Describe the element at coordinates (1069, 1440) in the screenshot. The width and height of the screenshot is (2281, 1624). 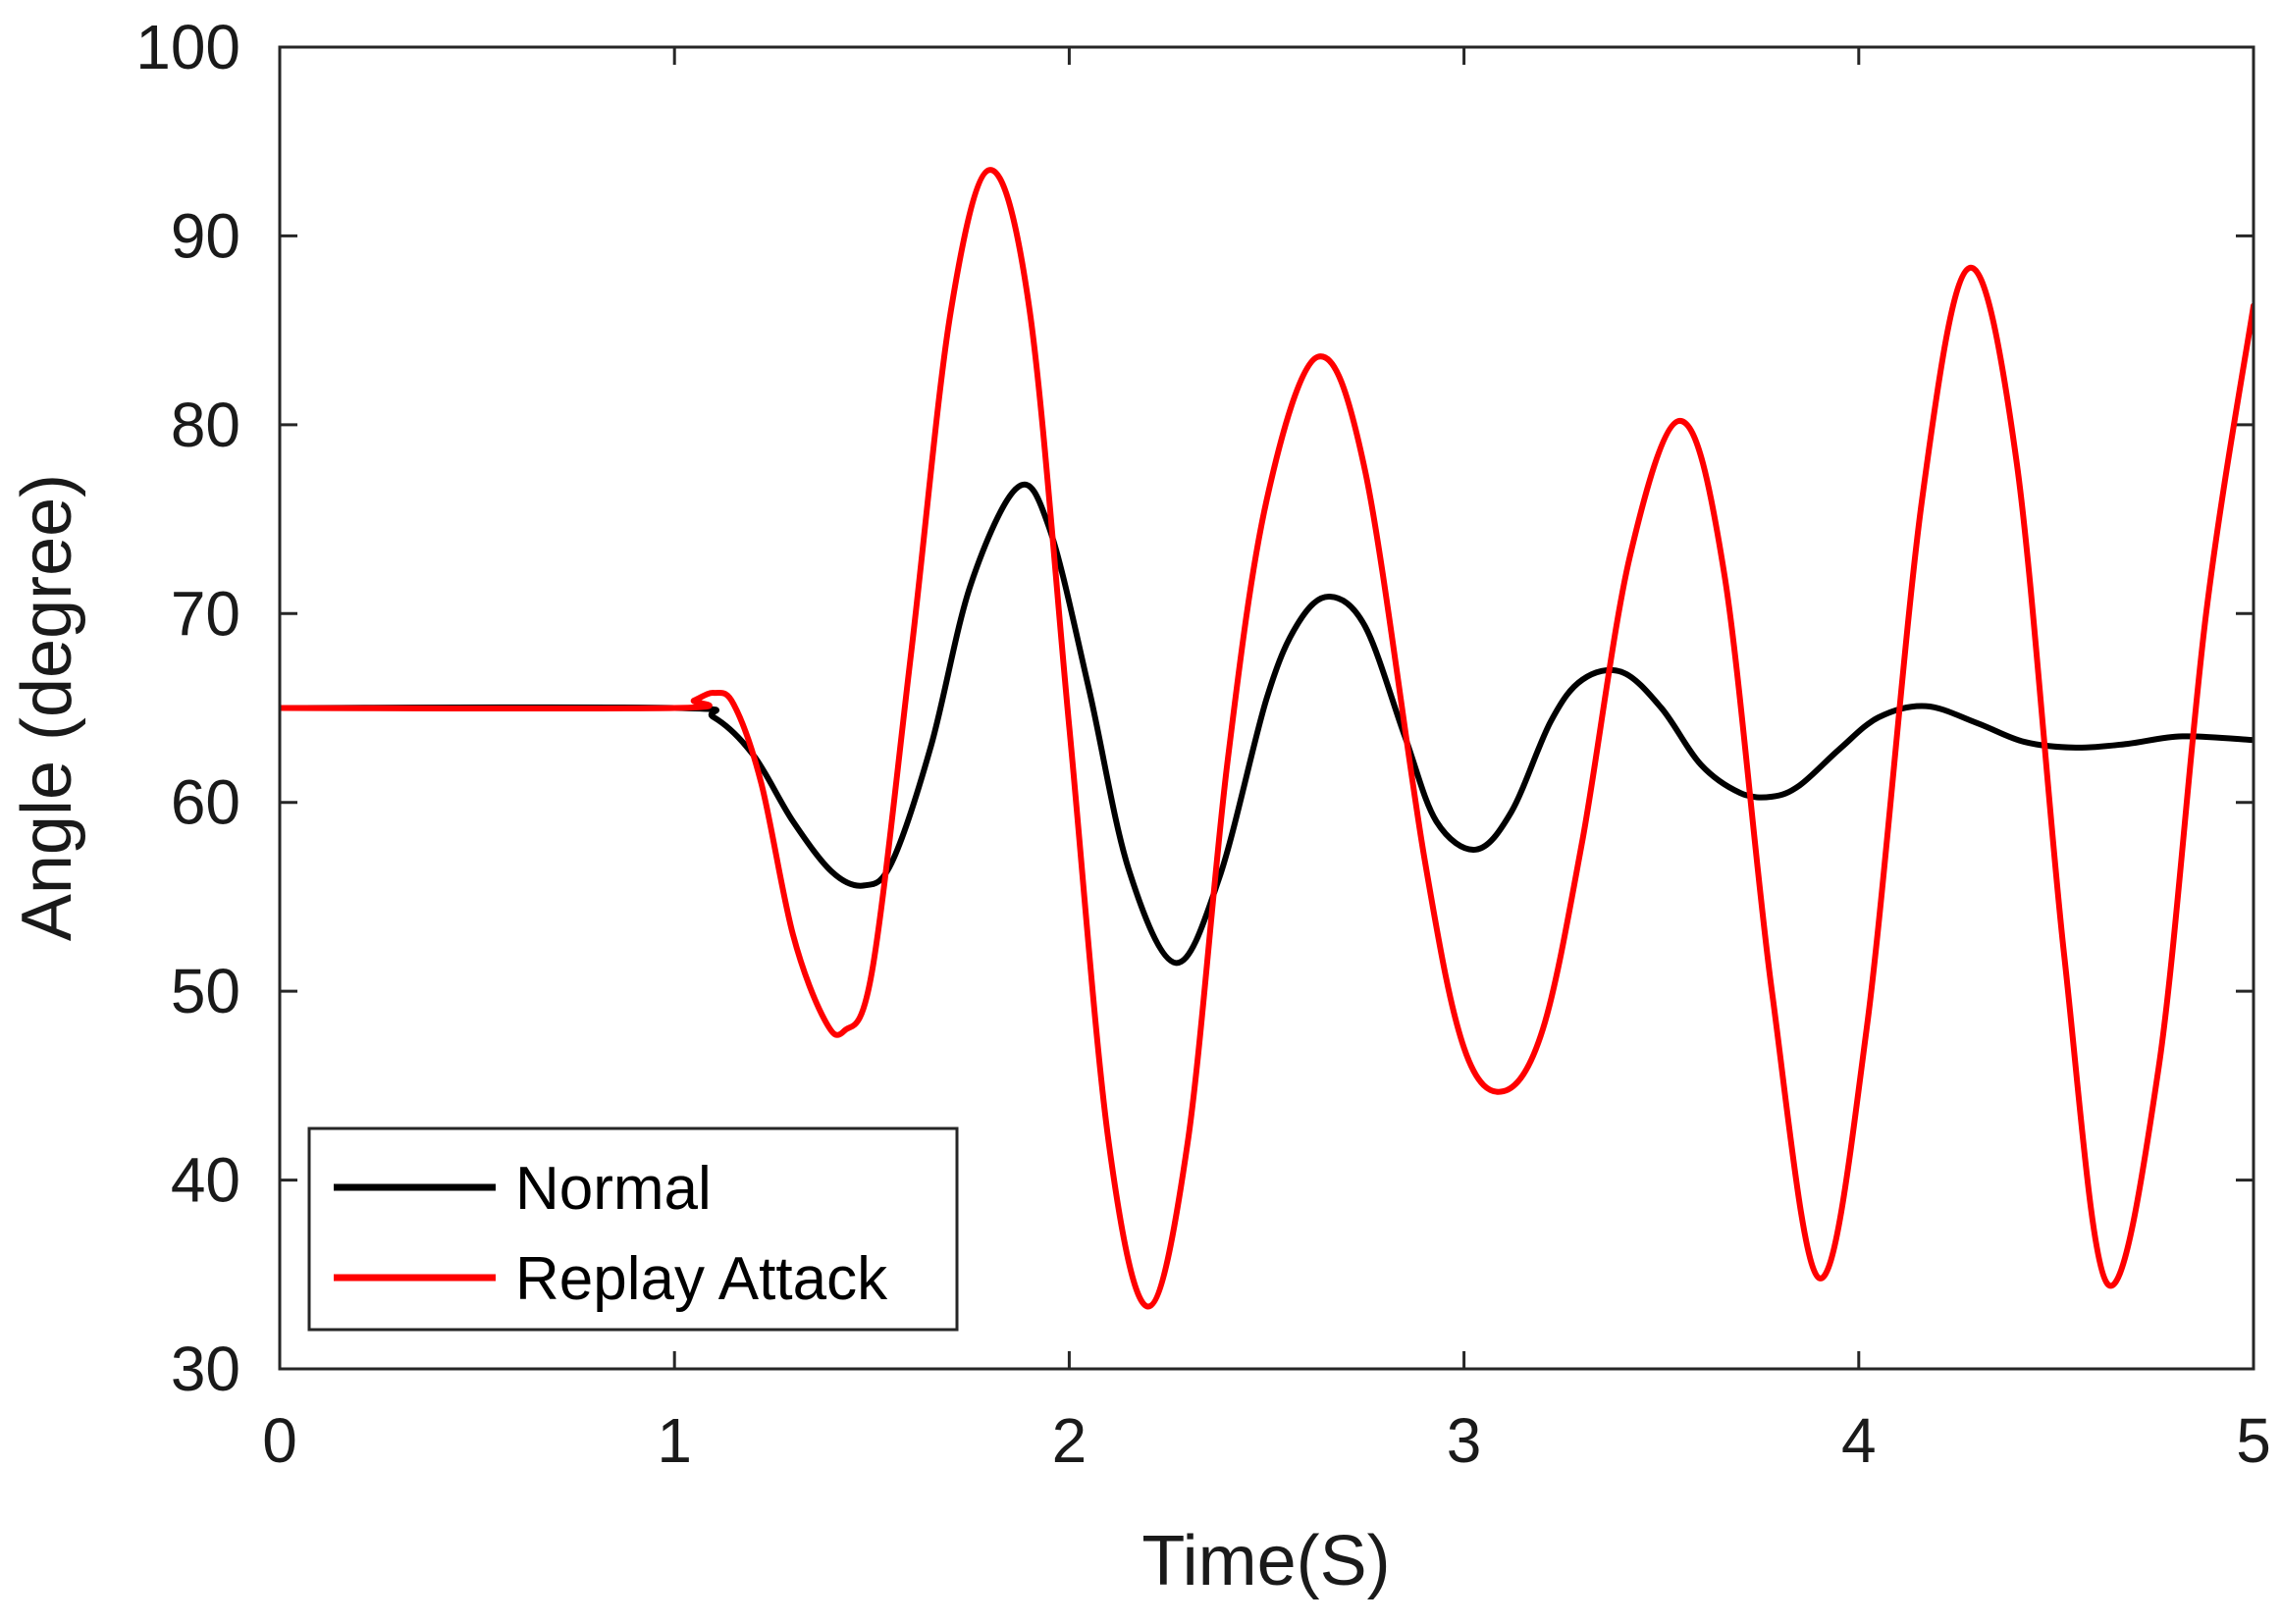
I see `x-tick-label: 2` at that location.